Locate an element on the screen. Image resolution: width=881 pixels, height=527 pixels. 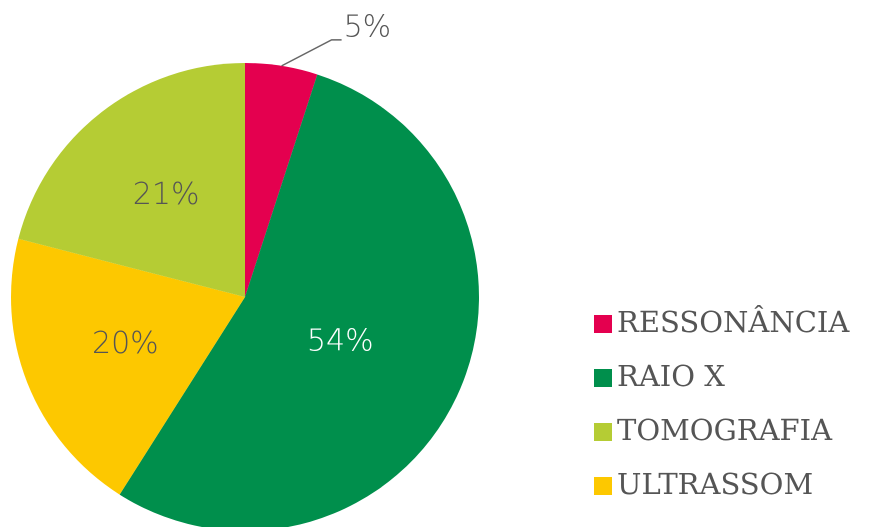
data-label: 21% is located at coordinates (166, 194).